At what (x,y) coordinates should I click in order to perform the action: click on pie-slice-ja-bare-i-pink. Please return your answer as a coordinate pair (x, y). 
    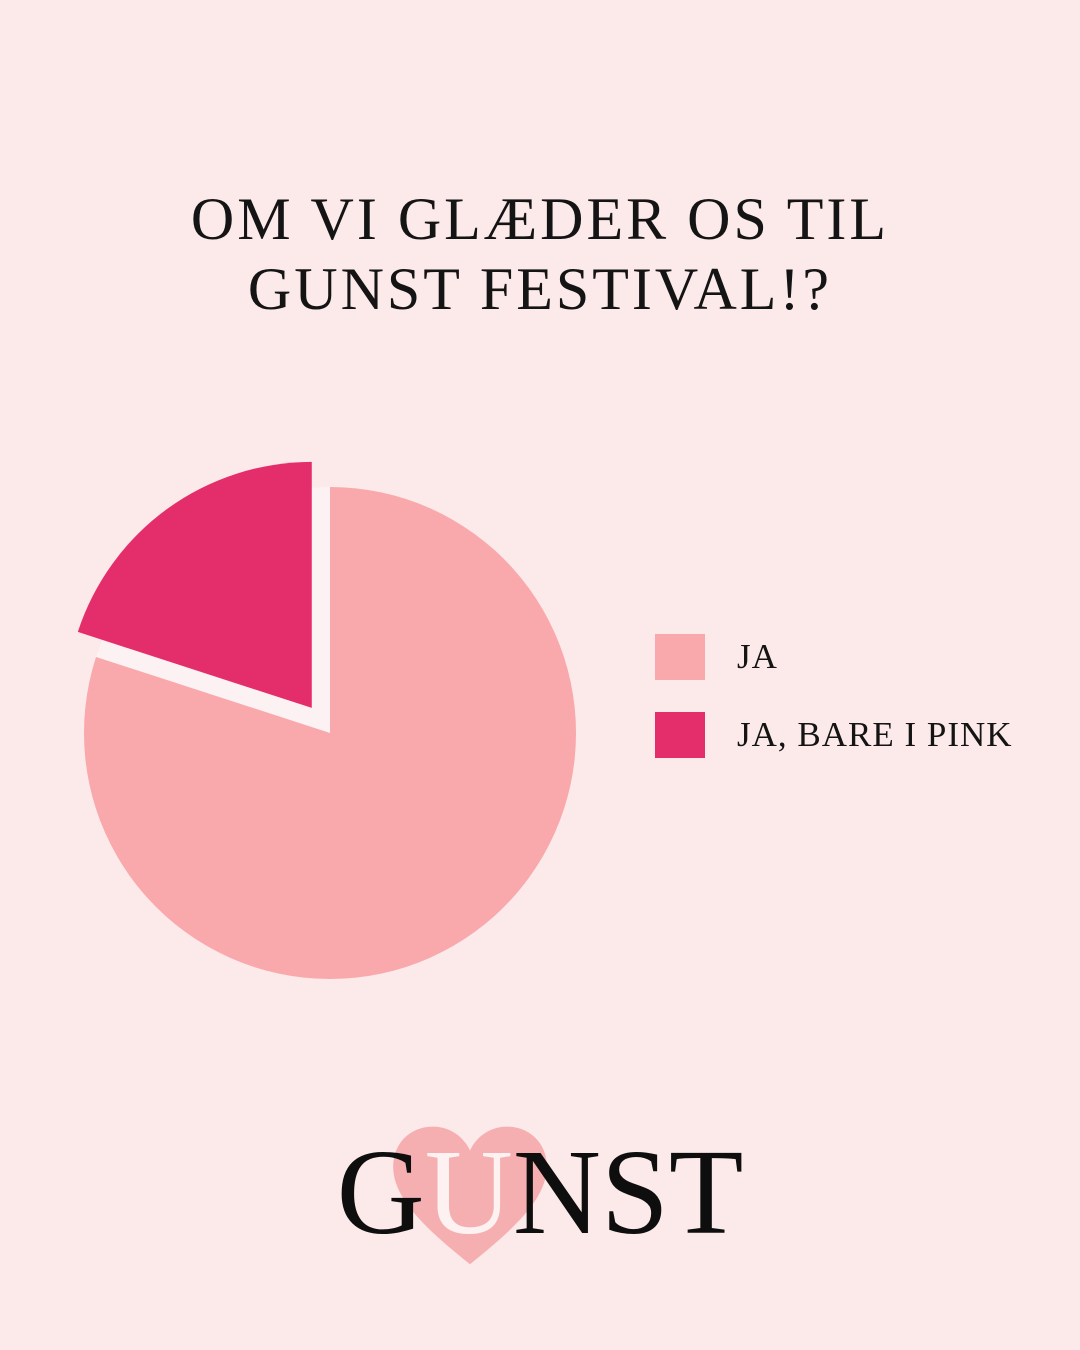
    Looking at the image, I should click on (194, 584).